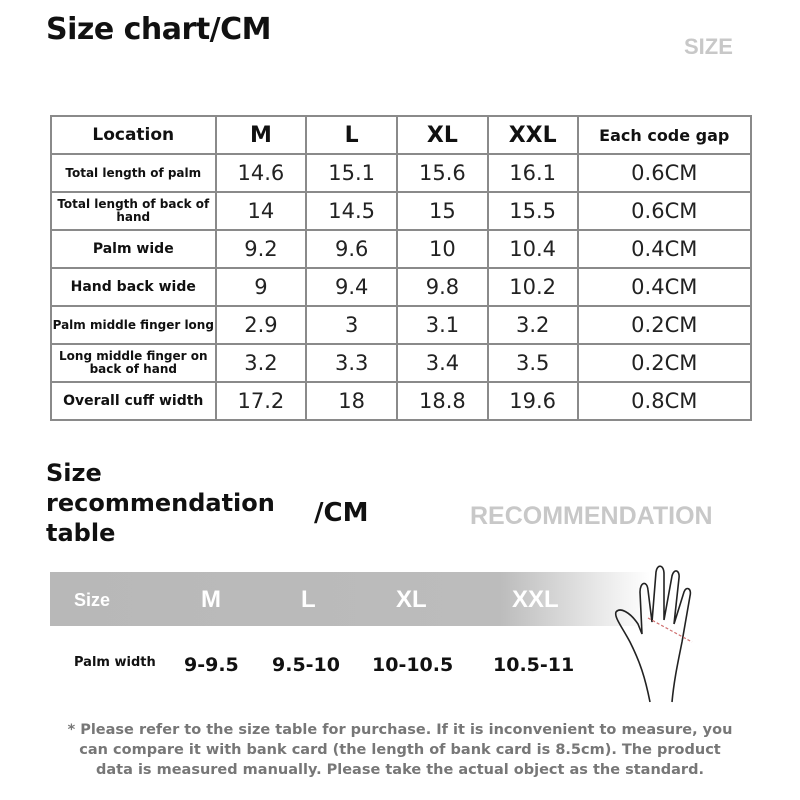 The height and width of the screenshot is (800, 800). Describe the element at coordinates (532, 173) in the screenshot. I see `cell-value: 16.1` at that location.